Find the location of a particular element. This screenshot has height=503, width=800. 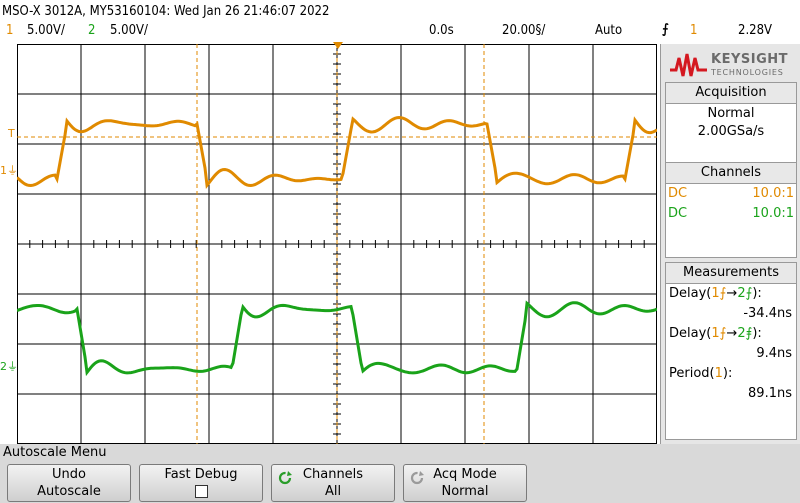

undo-autoscale-button: Undo Autoscale is located at coordinates (69, 483).